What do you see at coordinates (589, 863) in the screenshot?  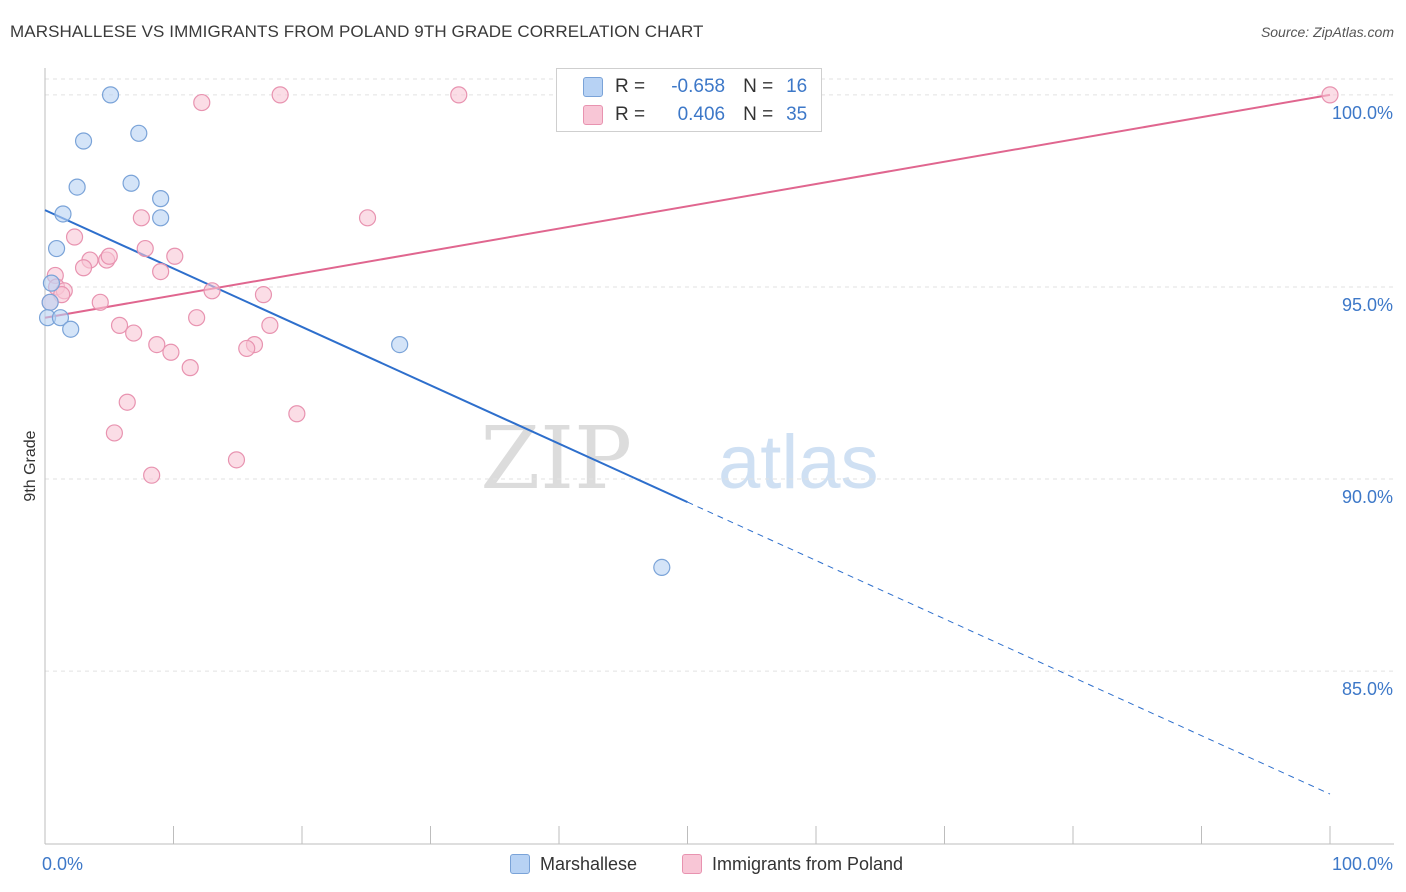 I see `marshallese-legend-label: Marshallese` at bounding box center [589, 863].